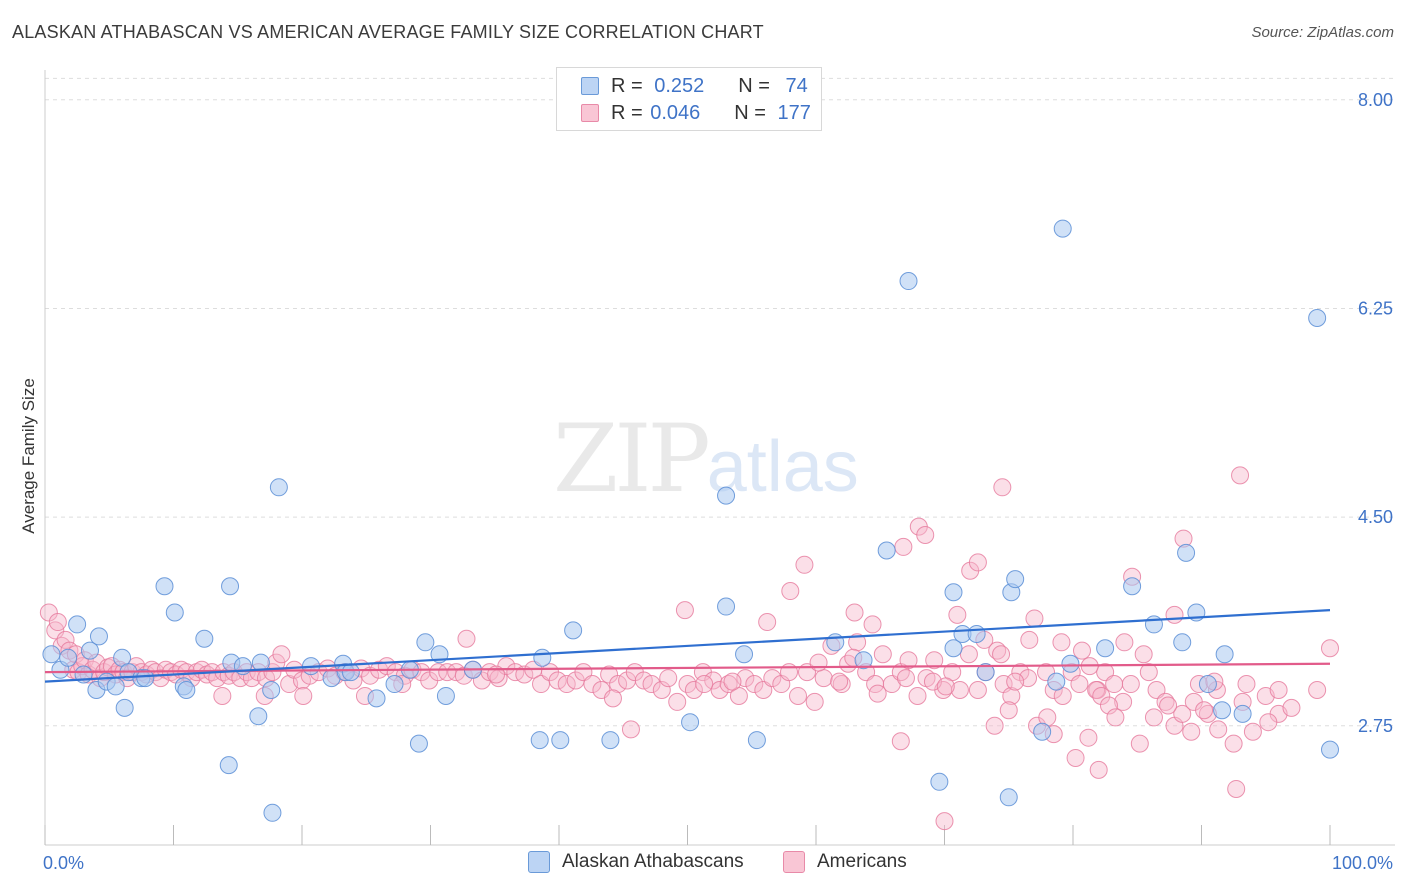  I want to click on y-axis-label: Average Family Size, so click(28, 456).